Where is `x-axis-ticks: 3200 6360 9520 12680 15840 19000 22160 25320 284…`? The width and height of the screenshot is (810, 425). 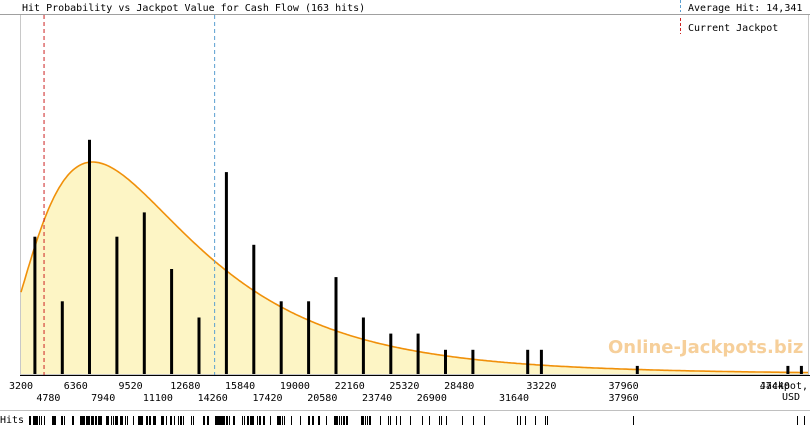 x-axis-ticks: 3200 6360 9520 12680 15840 19000 22160 25320 284… is located at coordinates (399, 392).